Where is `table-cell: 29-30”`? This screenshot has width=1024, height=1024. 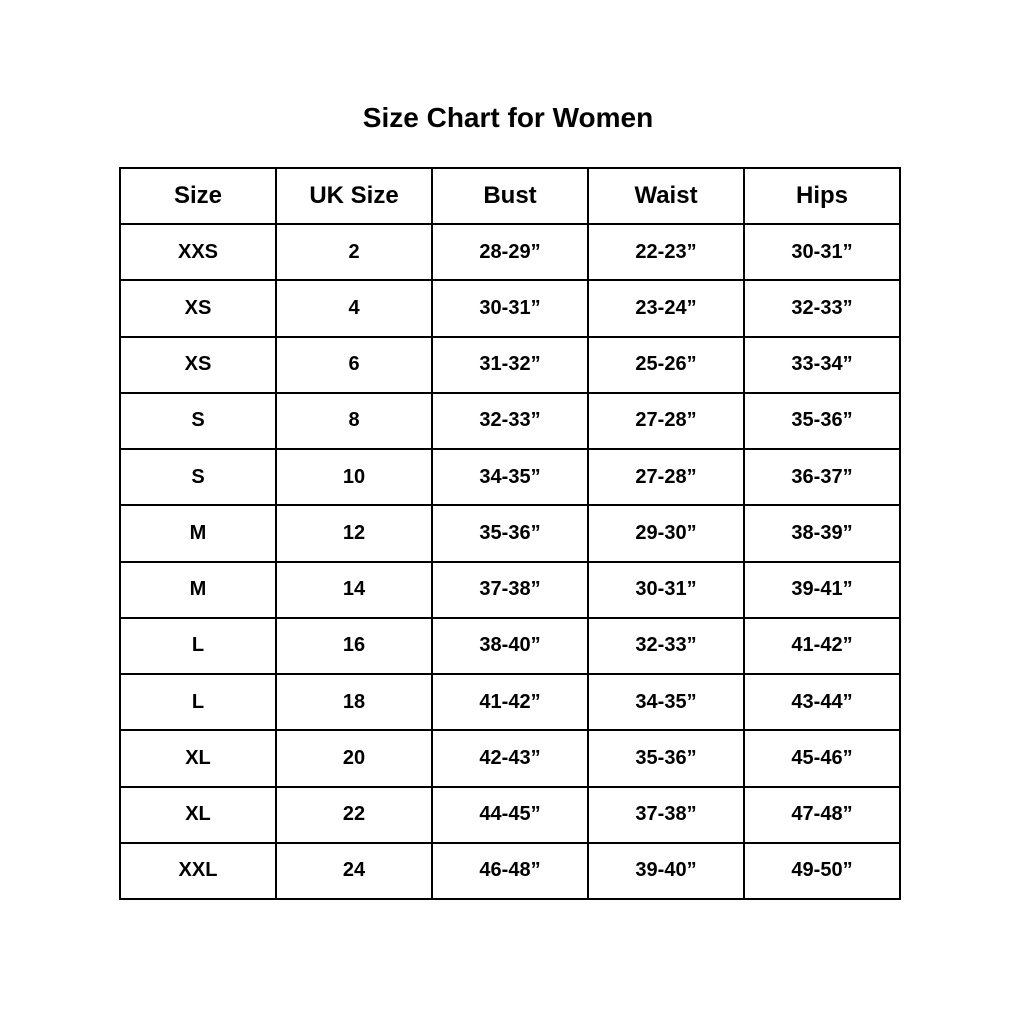
table-cell: 29-30” is located at coordinates (666, 533).